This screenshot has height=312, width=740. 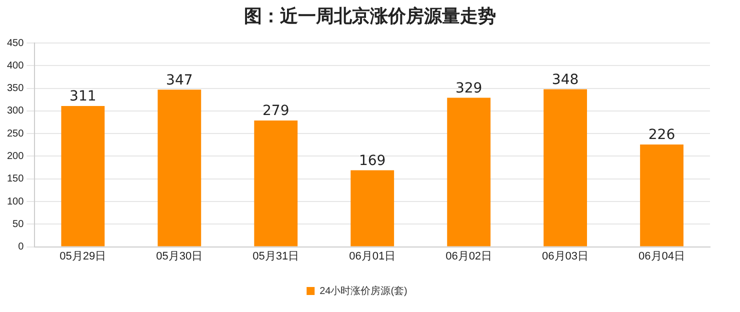 I want to click on x-tick-label: 05月30日, so click(x=179, y=256).